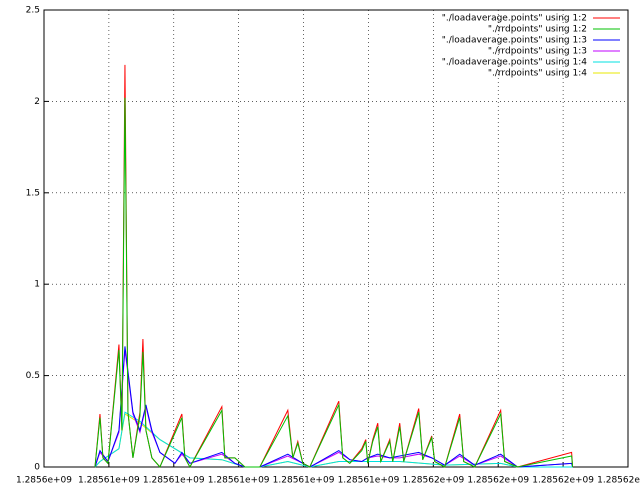  Describe the element at coordinates (44, 481) in the screenshot. I see `x-tick-label: 1.2856e+09` at that location.